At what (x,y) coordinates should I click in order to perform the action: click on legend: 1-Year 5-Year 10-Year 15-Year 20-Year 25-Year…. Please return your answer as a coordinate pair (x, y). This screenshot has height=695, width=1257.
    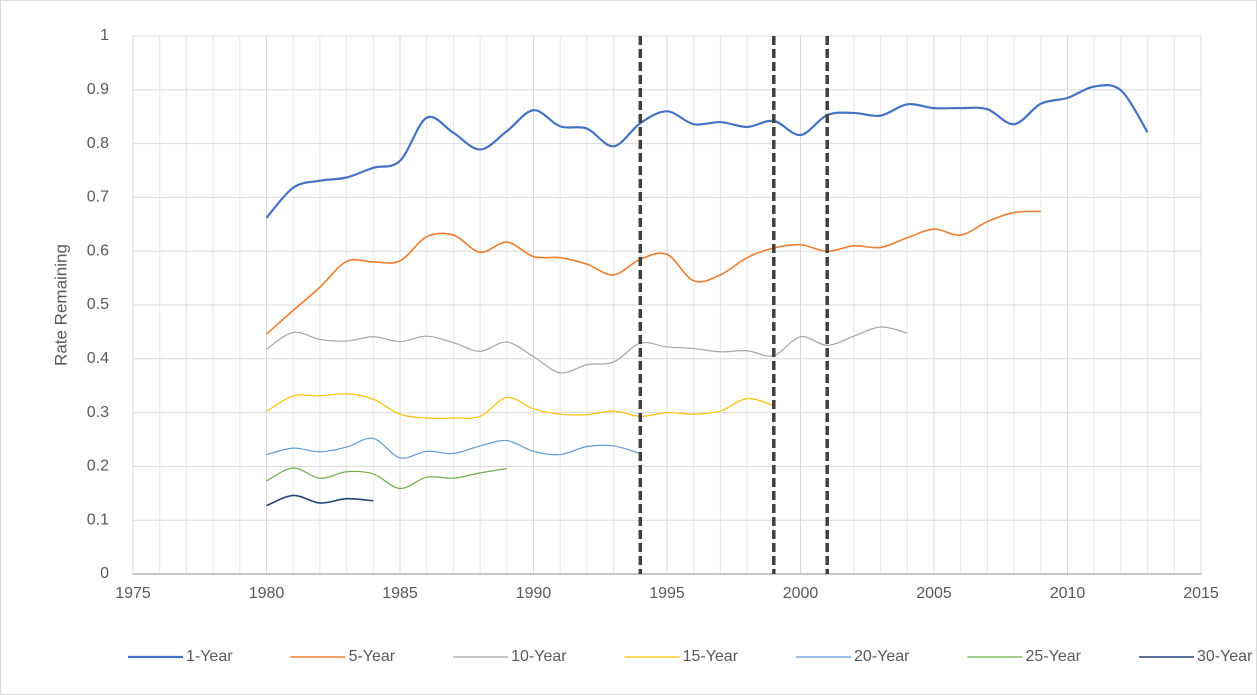
    Looking at the image, I should click on (690, 656).